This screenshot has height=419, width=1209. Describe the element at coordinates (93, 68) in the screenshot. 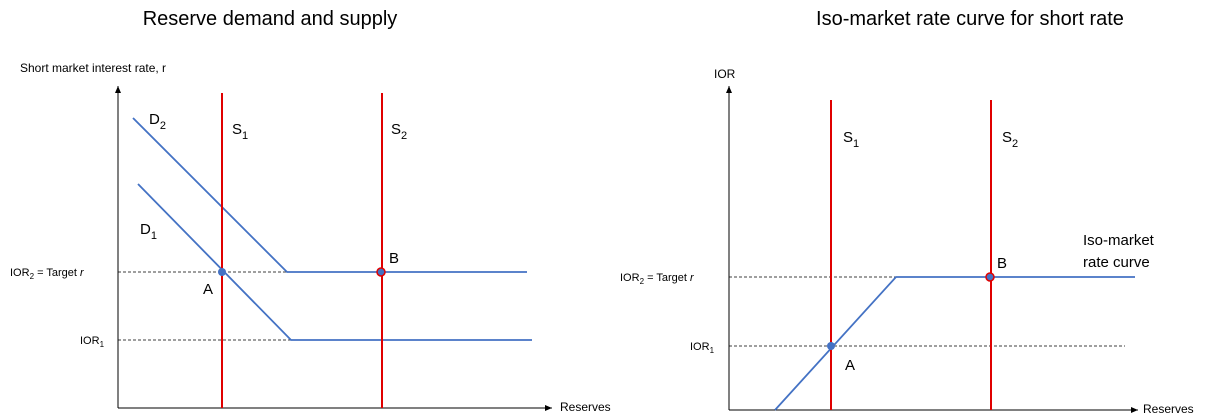

I see `y-axis-label: Short market interest rate, r` at that location.